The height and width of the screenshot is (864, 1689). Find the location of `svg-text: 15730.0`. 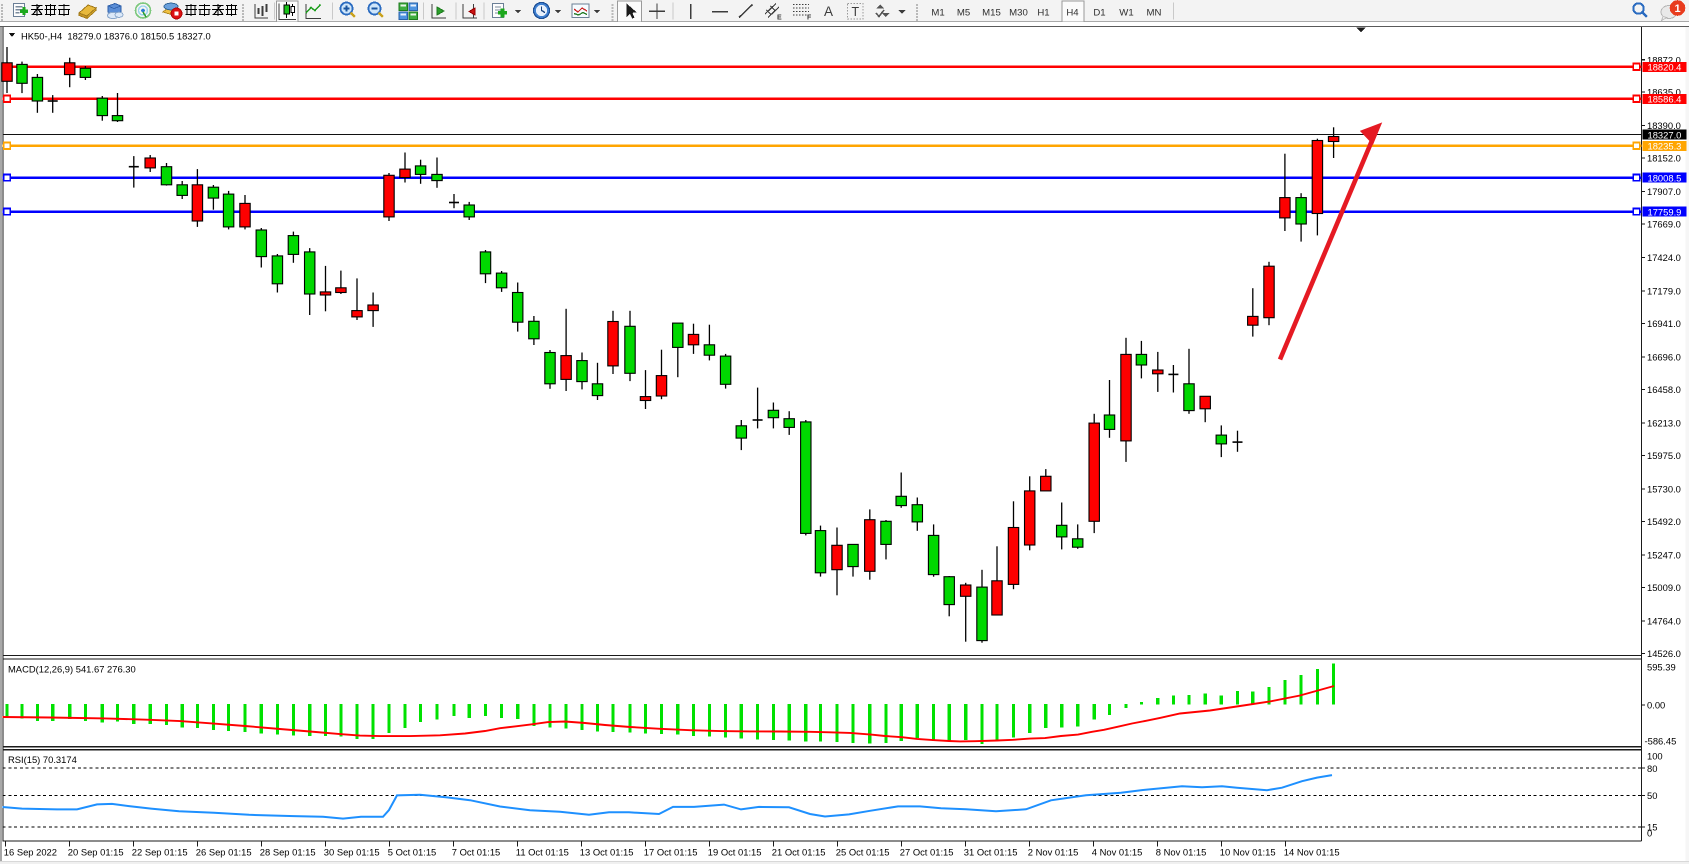

svg-text: 15730.0 is located at coordinates (1664, 489).